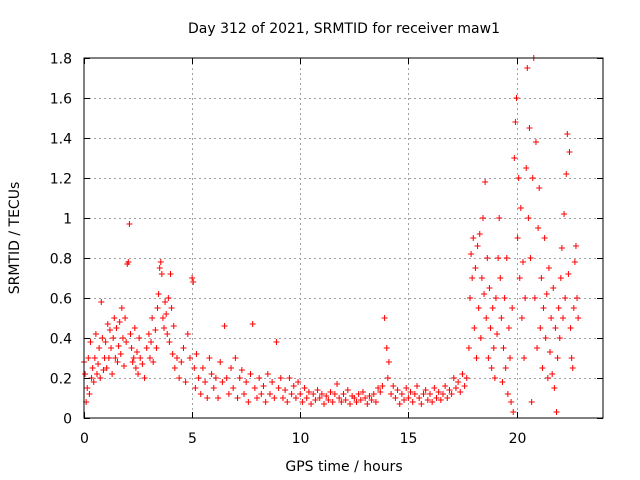 Image resolution: width=640 pixels, height=480 pixels. Describe the element at coordinates (67, 420) in the screenshot. I see `y-tick-label: 0` at that location.